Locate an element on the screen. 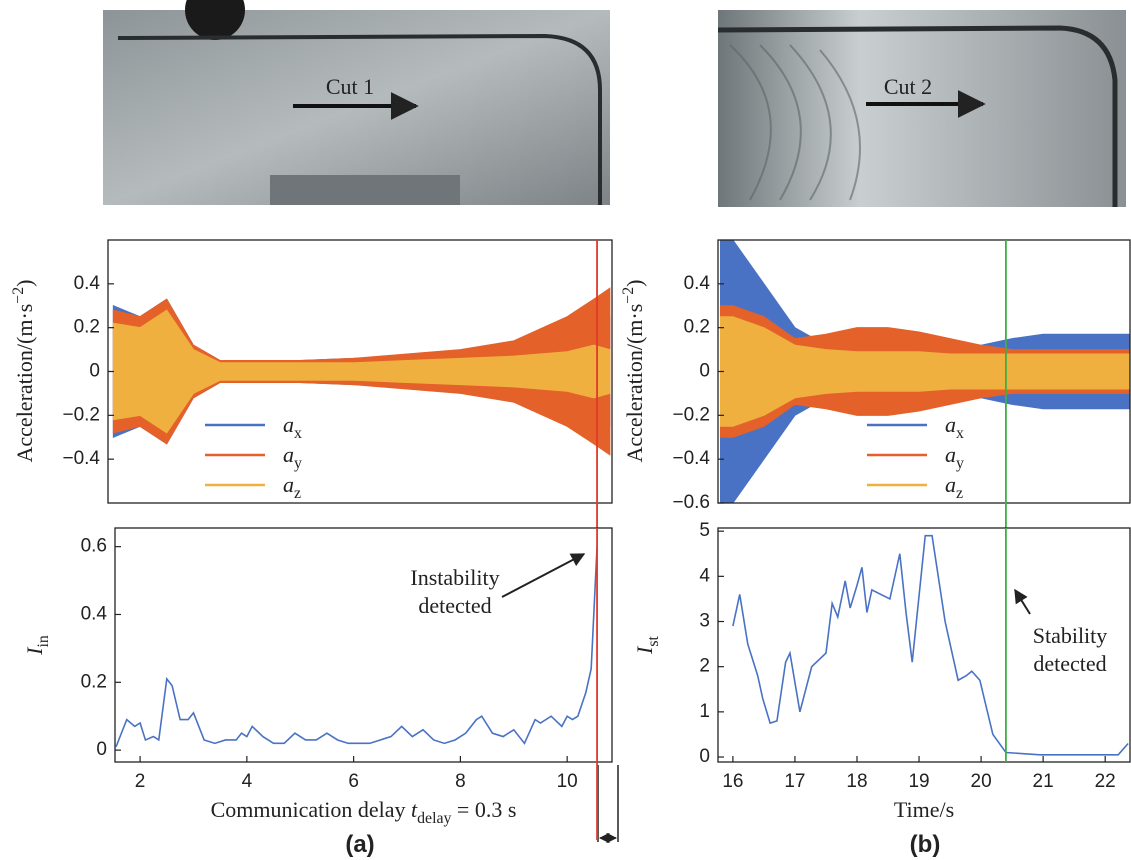 The width and height of the screenshot is (1131, 860). x-axis-label-part: Communication delay is located at coordinates (311, 809).